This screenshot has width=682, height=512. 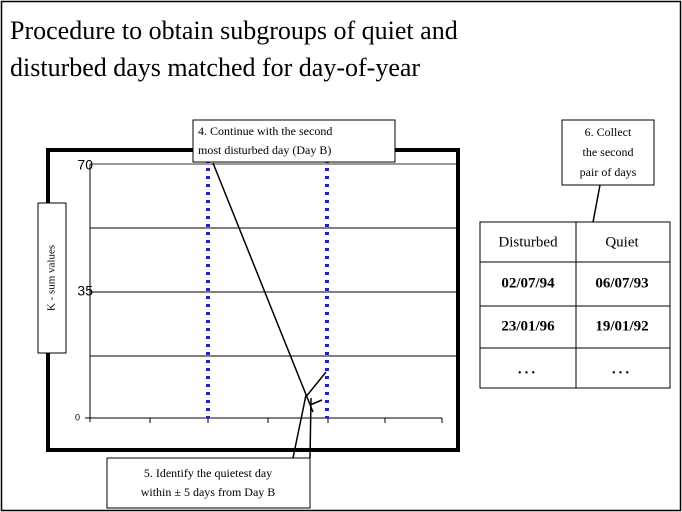 I want to click on callout-text: 5. Identify the quietest day, so click(x=208, y=473).